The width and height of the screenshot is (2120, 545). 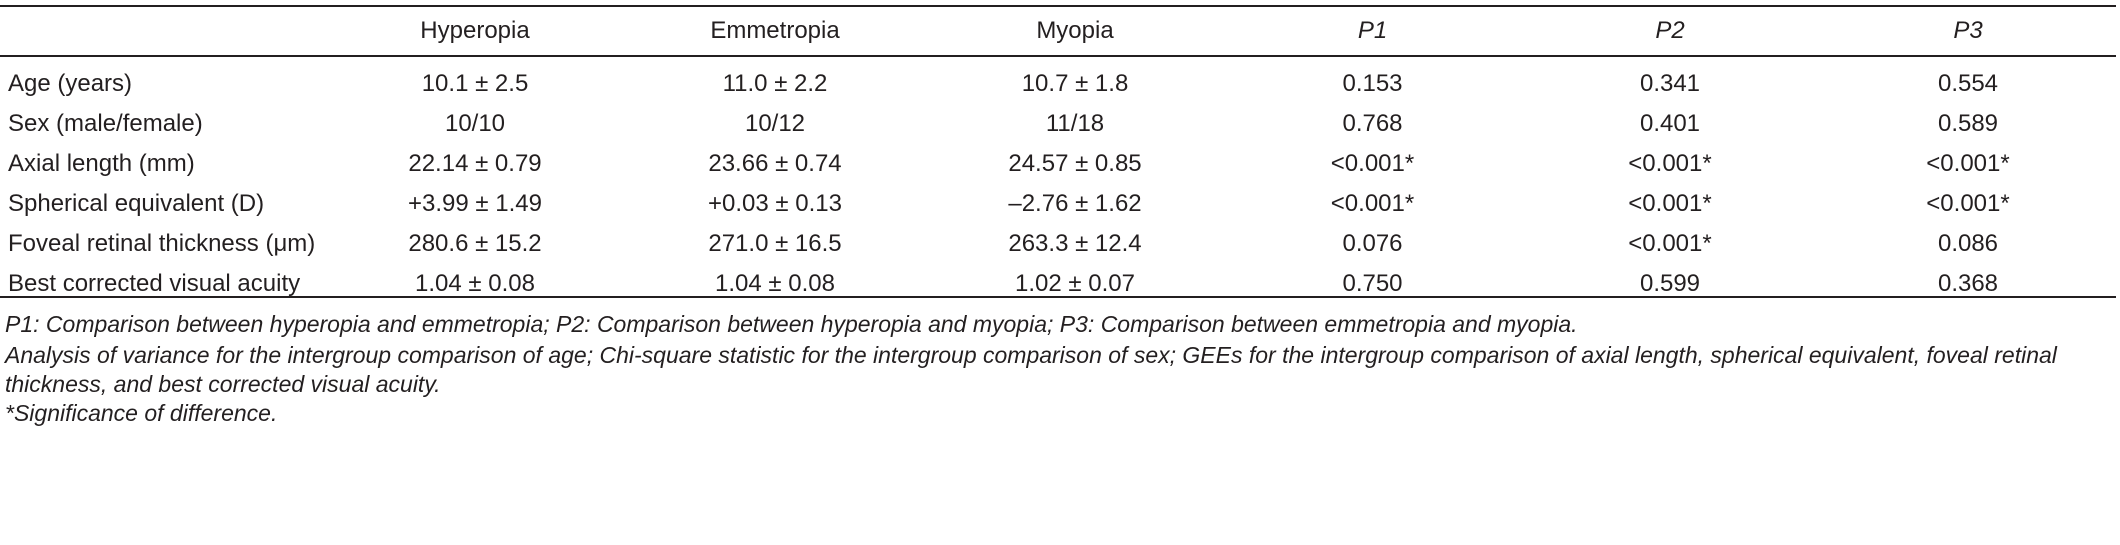 What do you see at coordinates (1968, 244) in the screenshot?
I see `table-cell: 0.086` at bounding box center [1968, 244].